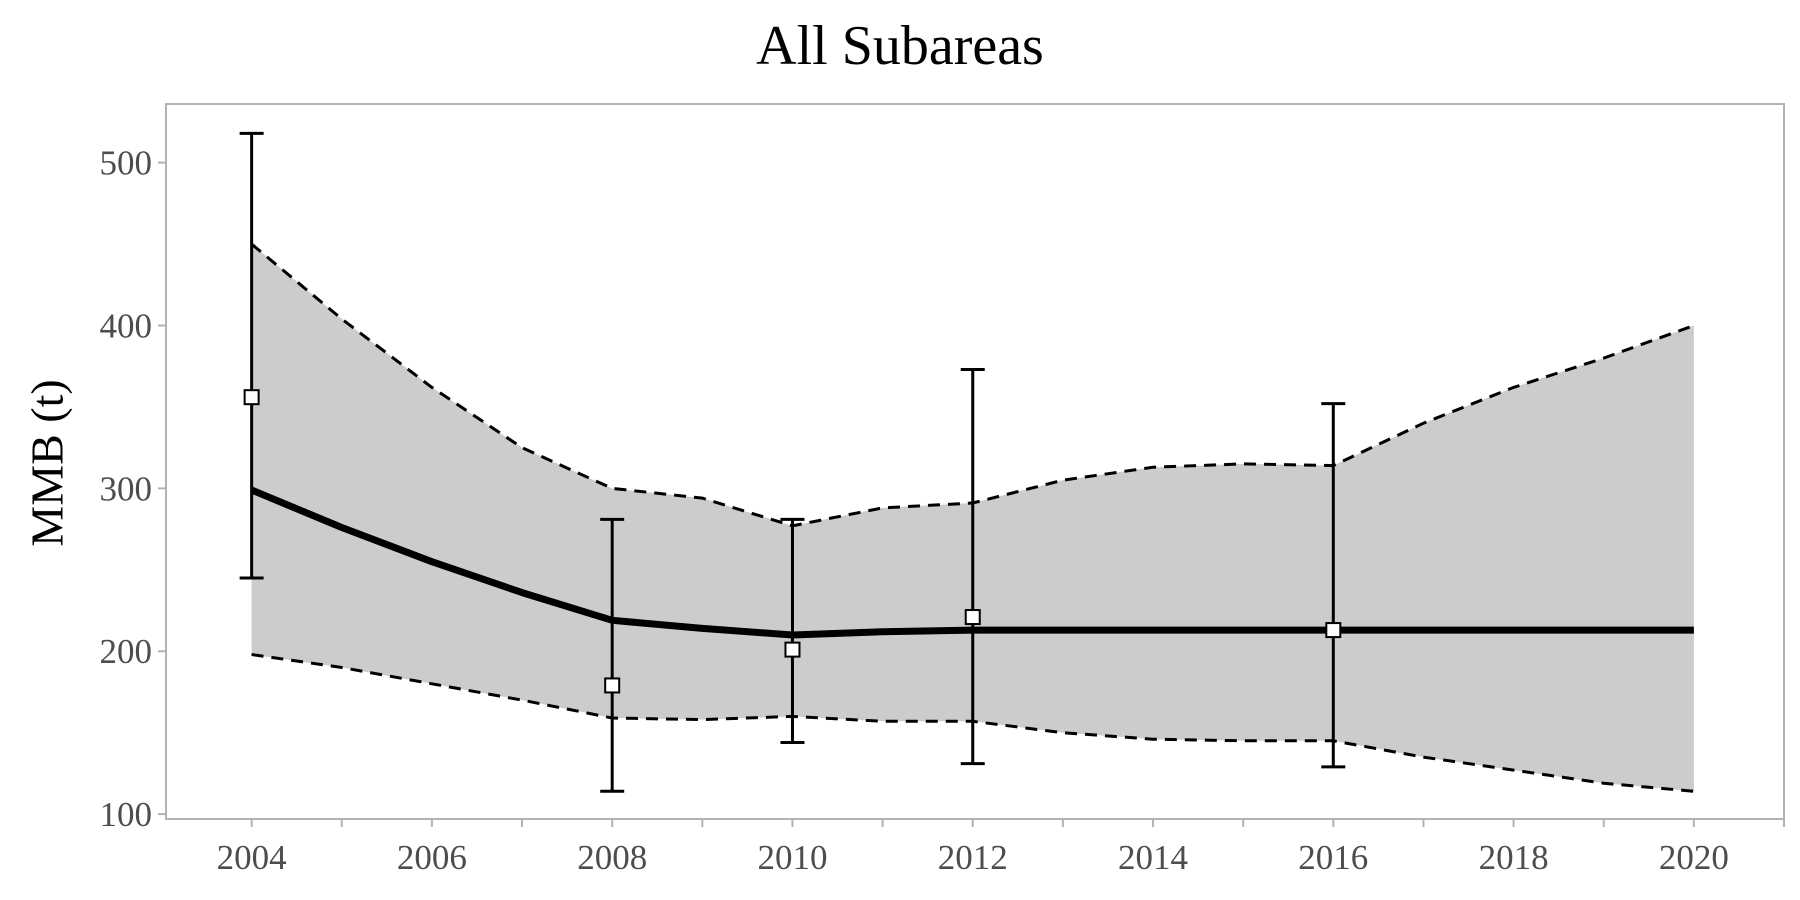 Image resolution: width=1800 pixels, height=900 pixels. Describe the element at coordinates (1514, 857) in the screenshot. I see `x-tick-label: 2018` at that location.